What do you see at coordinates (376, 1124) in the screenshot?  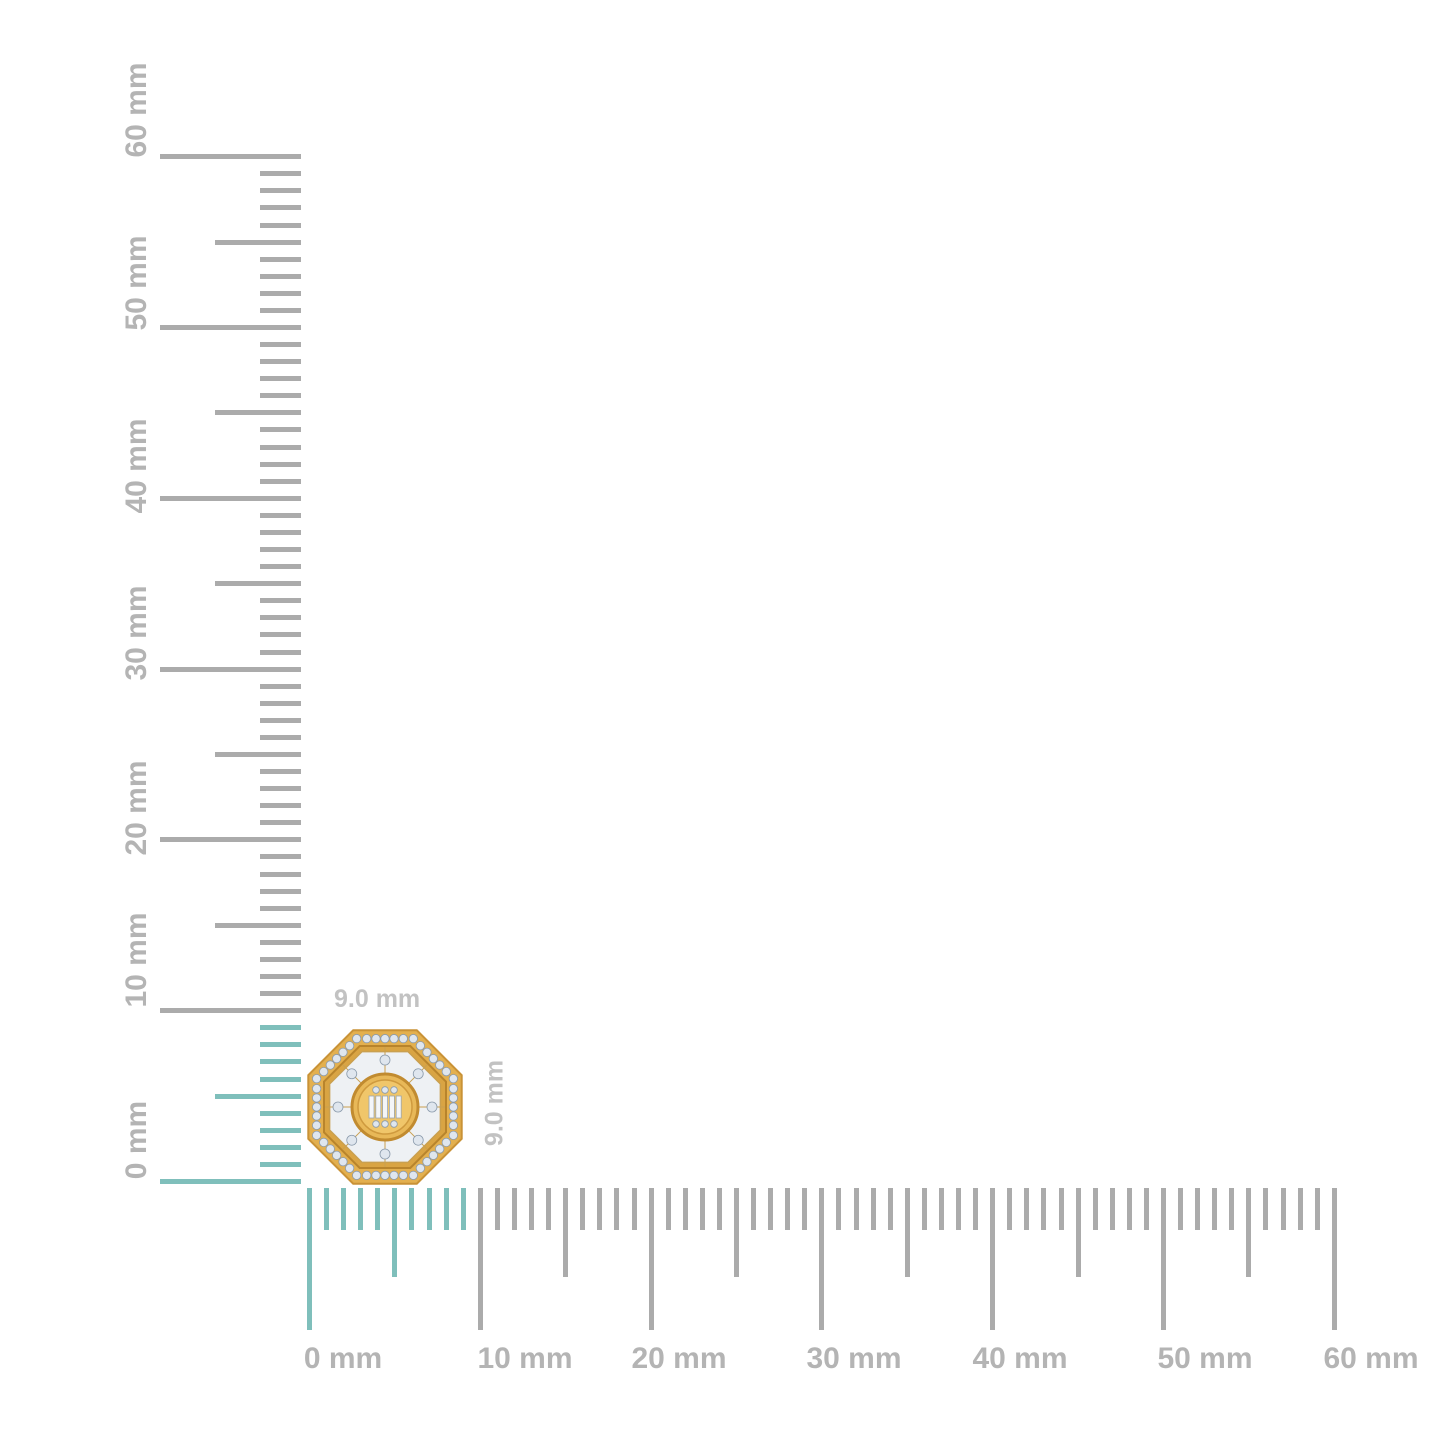 I see `center-diamond` at bounding box center [376, 1124].